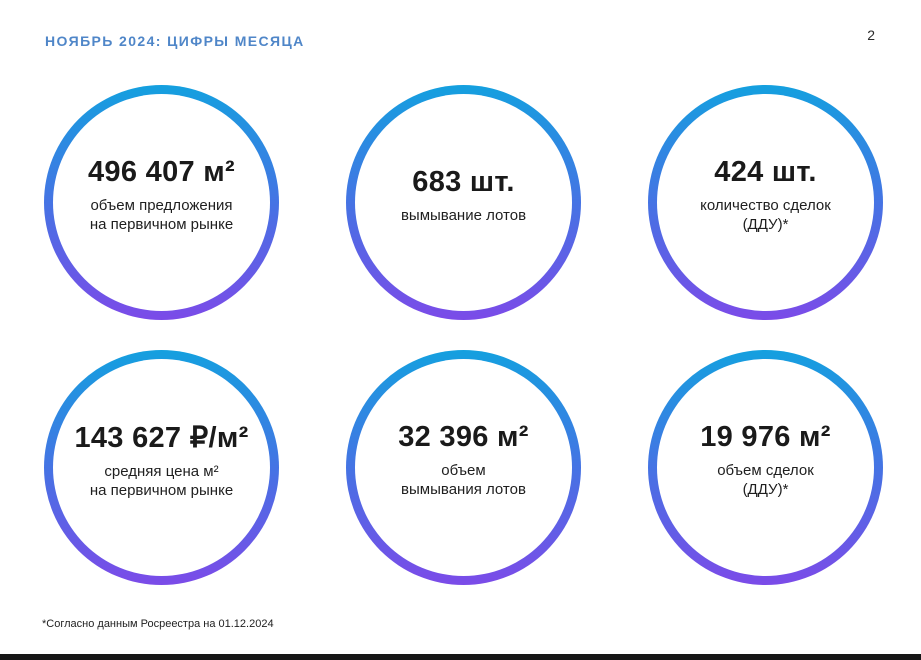 This screenshot has width=921, height=660. Describe the element at coordinates (765, 172) in the screenshot. I see `stat-value: 424 шт.` at that location.